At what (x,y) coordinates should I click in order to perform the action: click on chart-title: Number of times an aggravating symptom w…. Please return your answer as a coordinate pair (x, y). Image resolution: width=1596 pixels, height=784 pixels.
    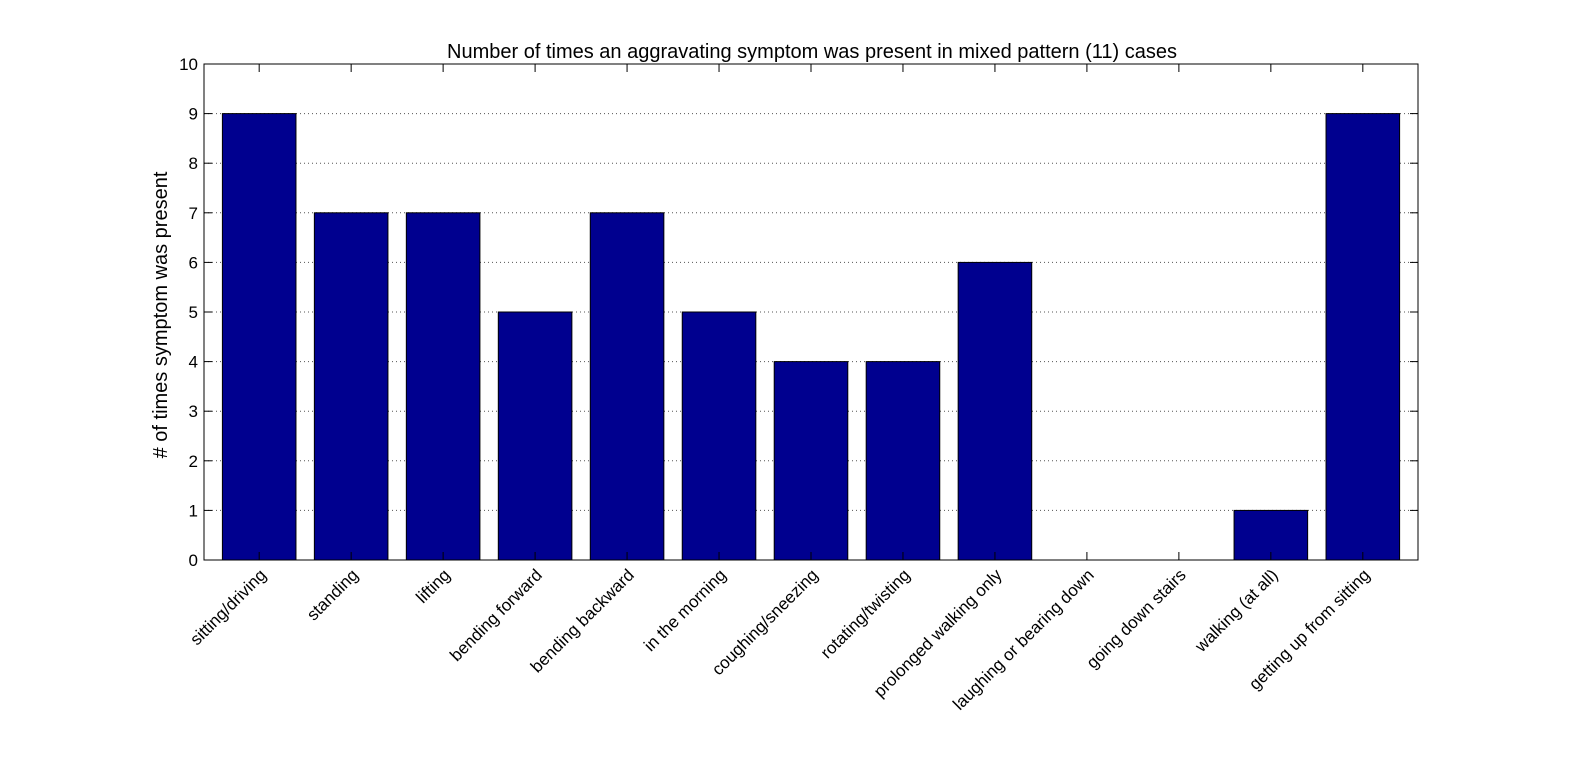
    Looking at the image, I should click on (812, 52).